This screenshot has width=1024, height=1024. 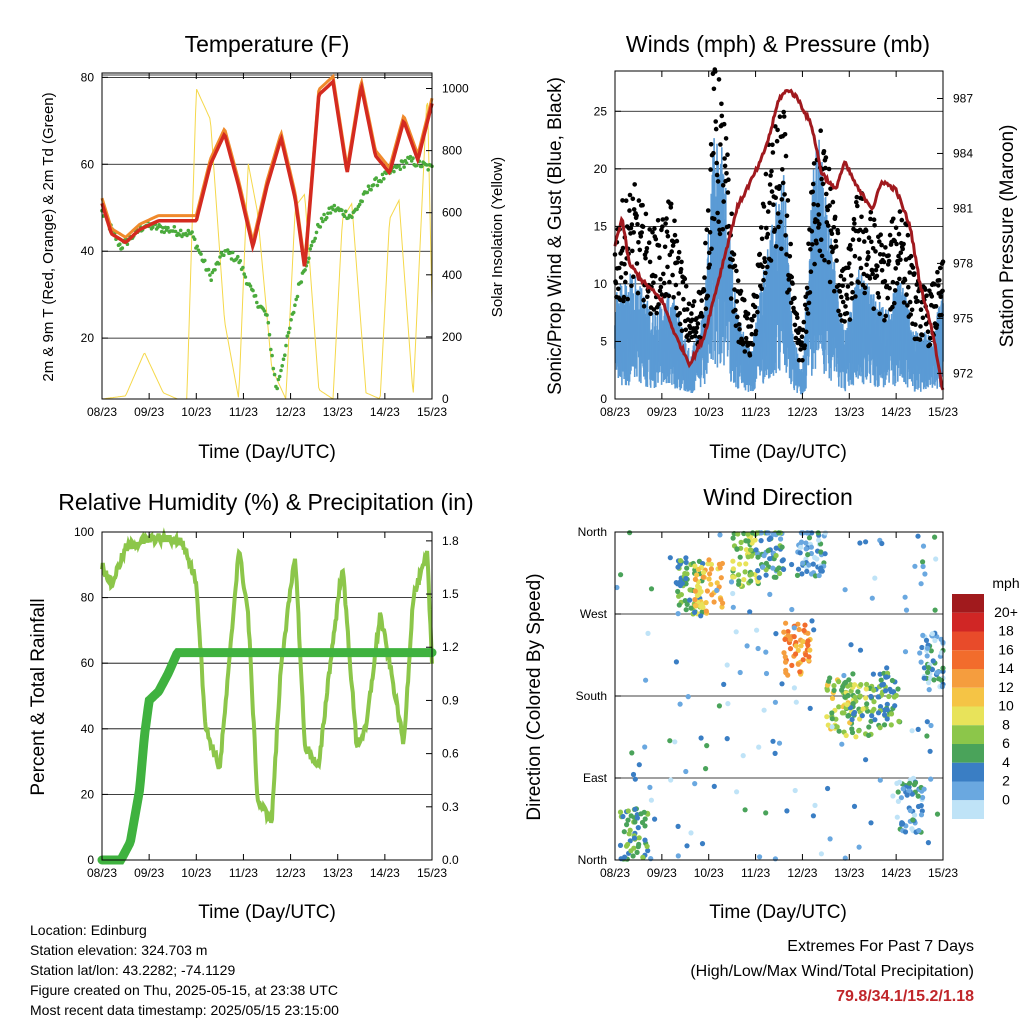 I want to click on winds-y-label: Sonic/Prop Wind & Gust (Blue, Black), so click(x=555, y=236).